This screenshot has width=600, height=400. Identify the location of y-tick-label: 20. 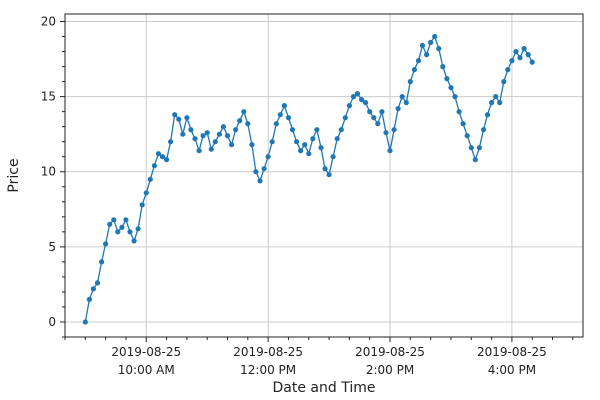
(48, 22).